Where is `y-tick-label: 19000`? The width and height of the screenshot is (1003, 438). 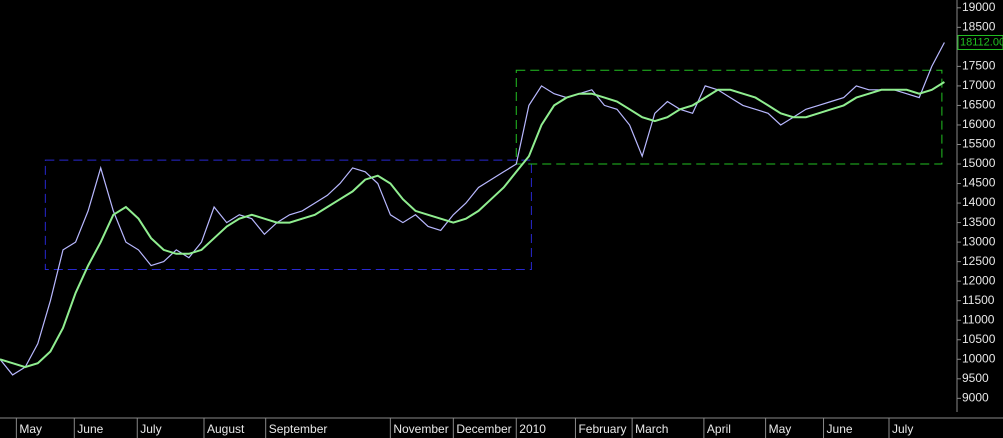 y-tick-label: 19000 is located at coordinates (979, 7).